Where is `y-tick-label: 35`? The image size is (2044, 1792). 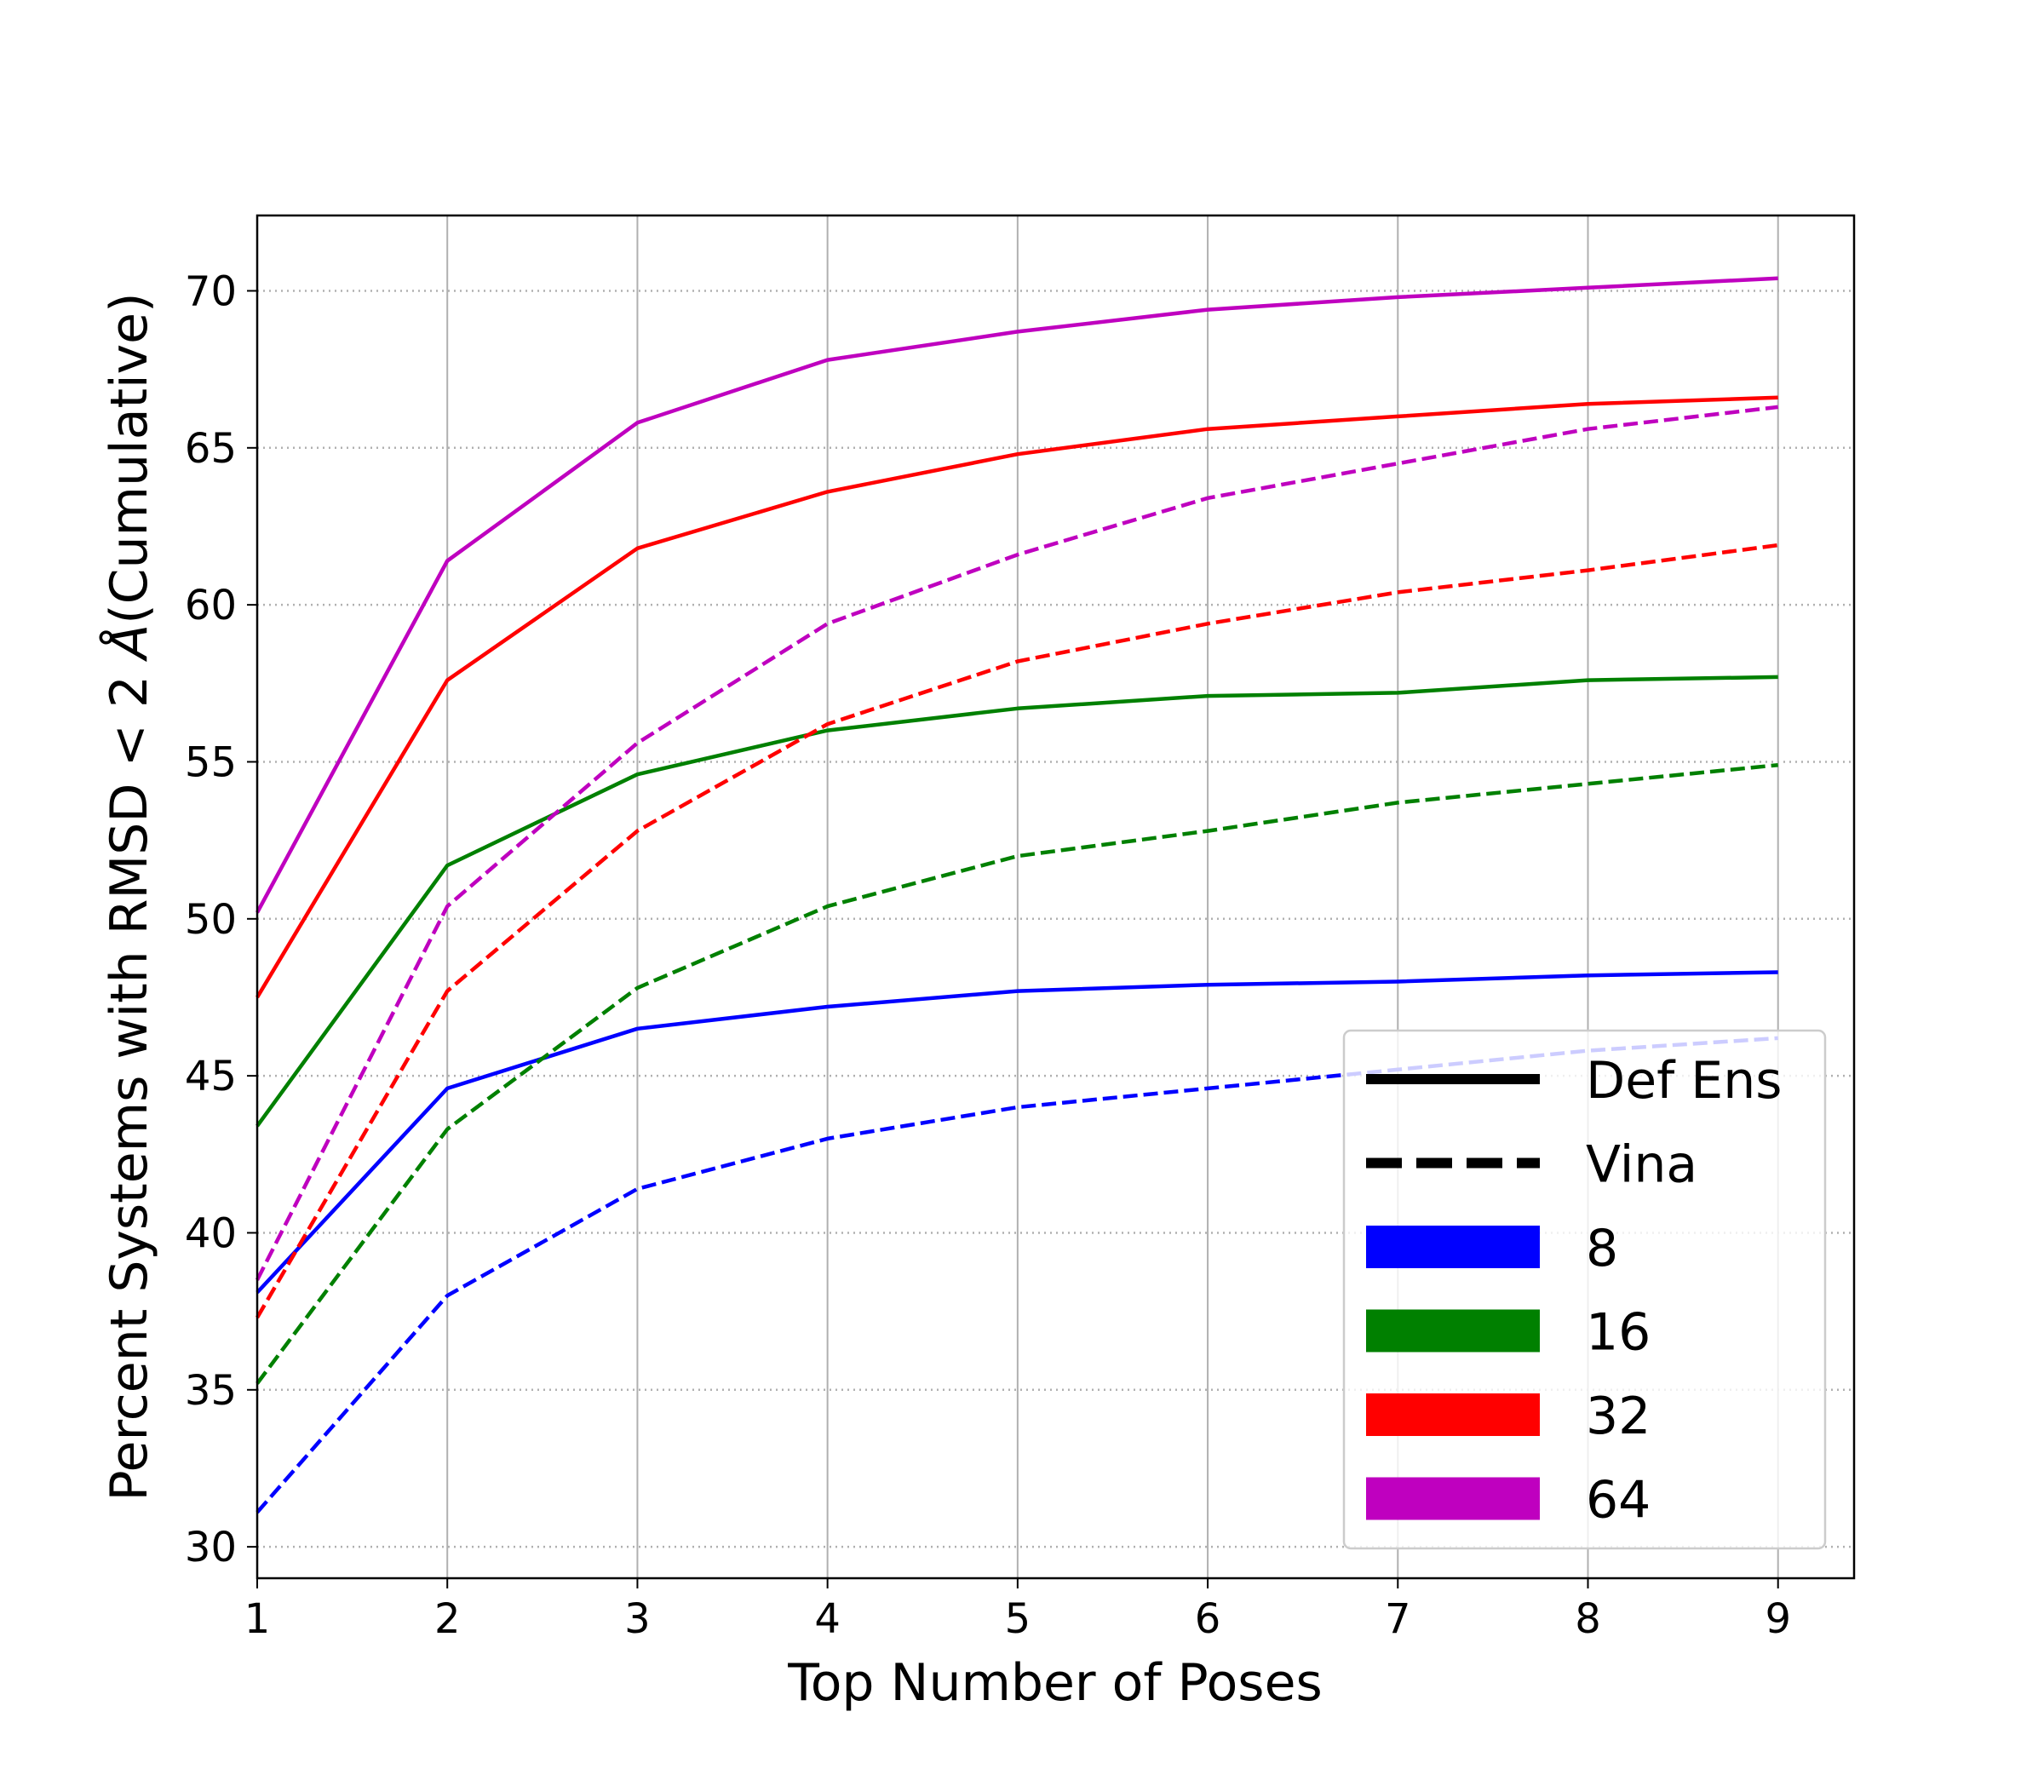 y-tick-label: 35 is located at coordinates (211, 1391).